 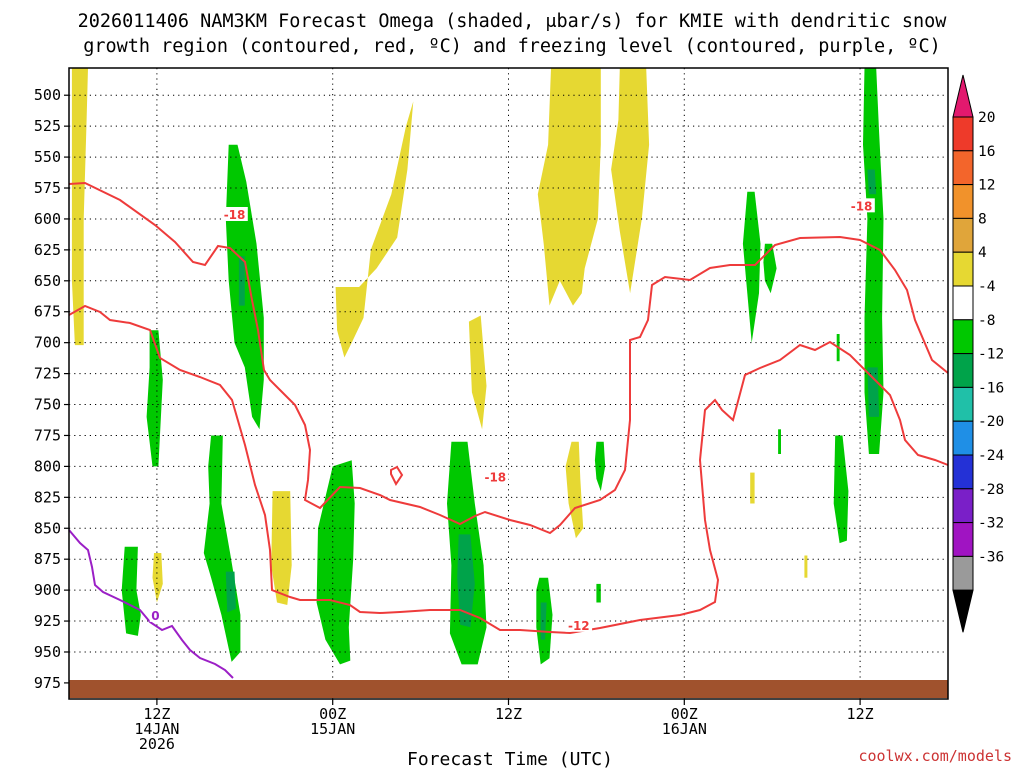 I want to click on y-tick-label-825: 825, so click(x=47, y=497).